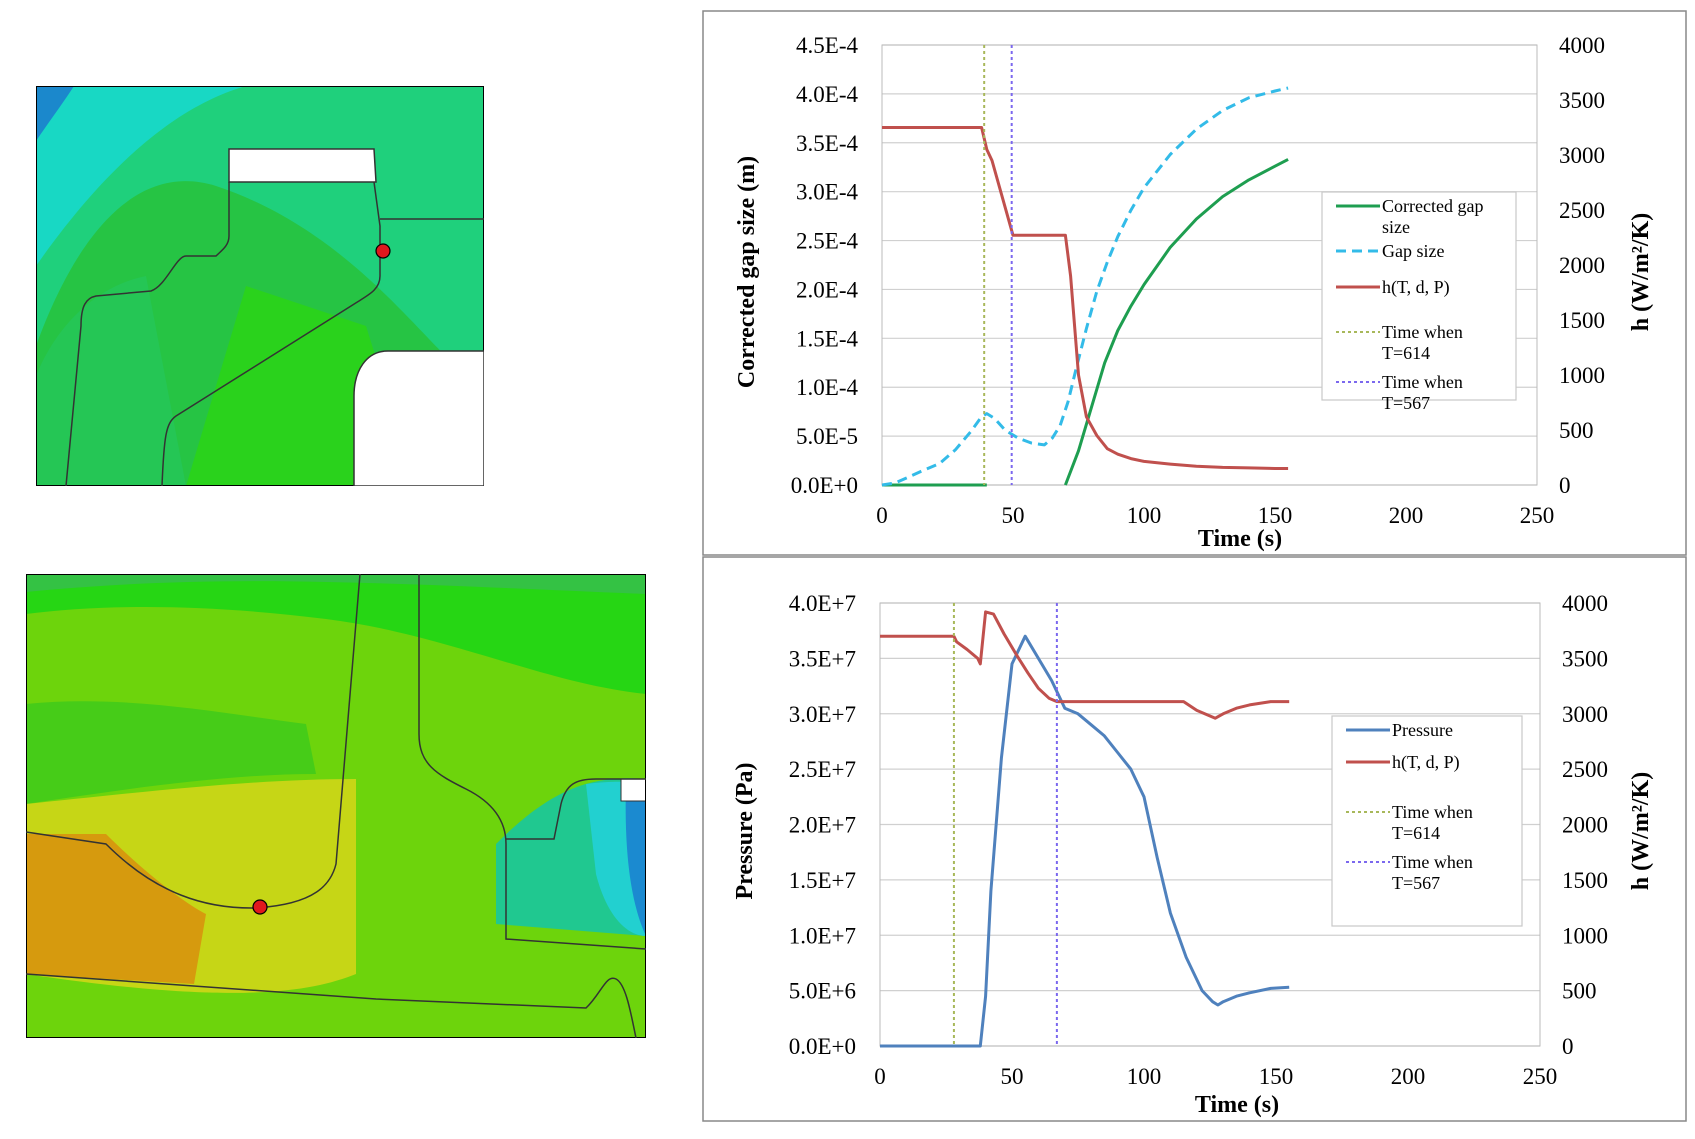 The height and width of the screenshot is (1139, 1695). Describe the element at coordinates (1413, 251) in the screenshot. I see `legend-label: Gap size` at that location.